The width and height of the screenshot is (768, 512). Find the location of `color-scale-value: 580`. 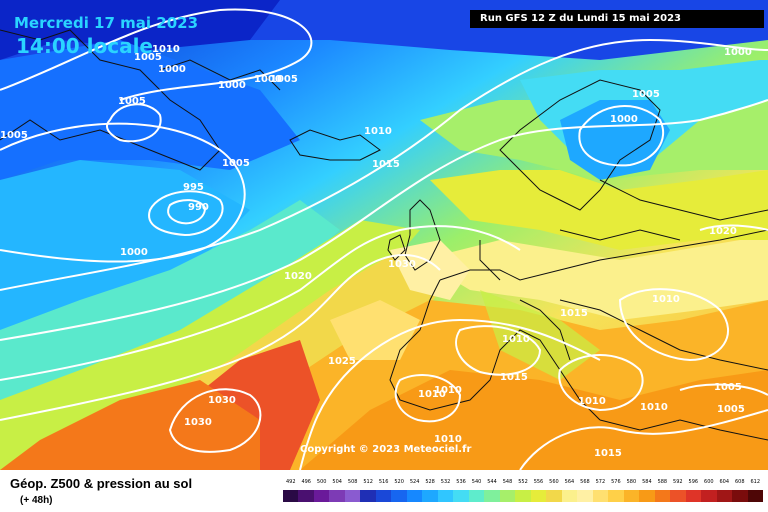

color-scale-value: 580 is located at coordinates (631, 482).